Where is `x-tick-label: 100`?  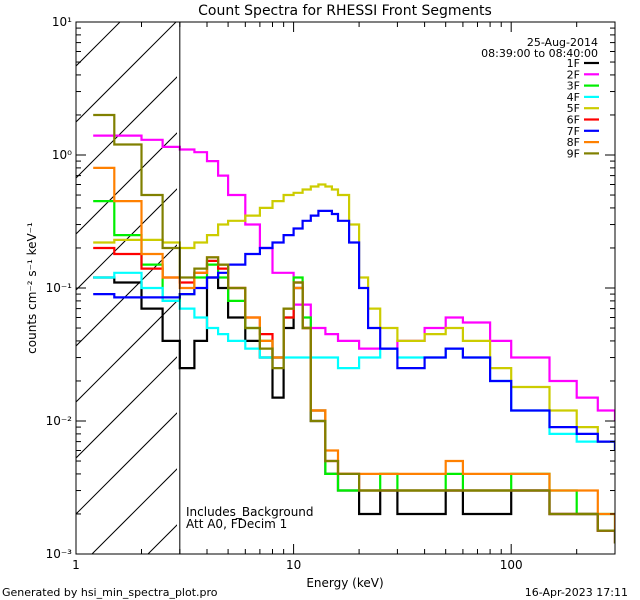
x-tick-label: 100 is located at coordinates (511, 565).